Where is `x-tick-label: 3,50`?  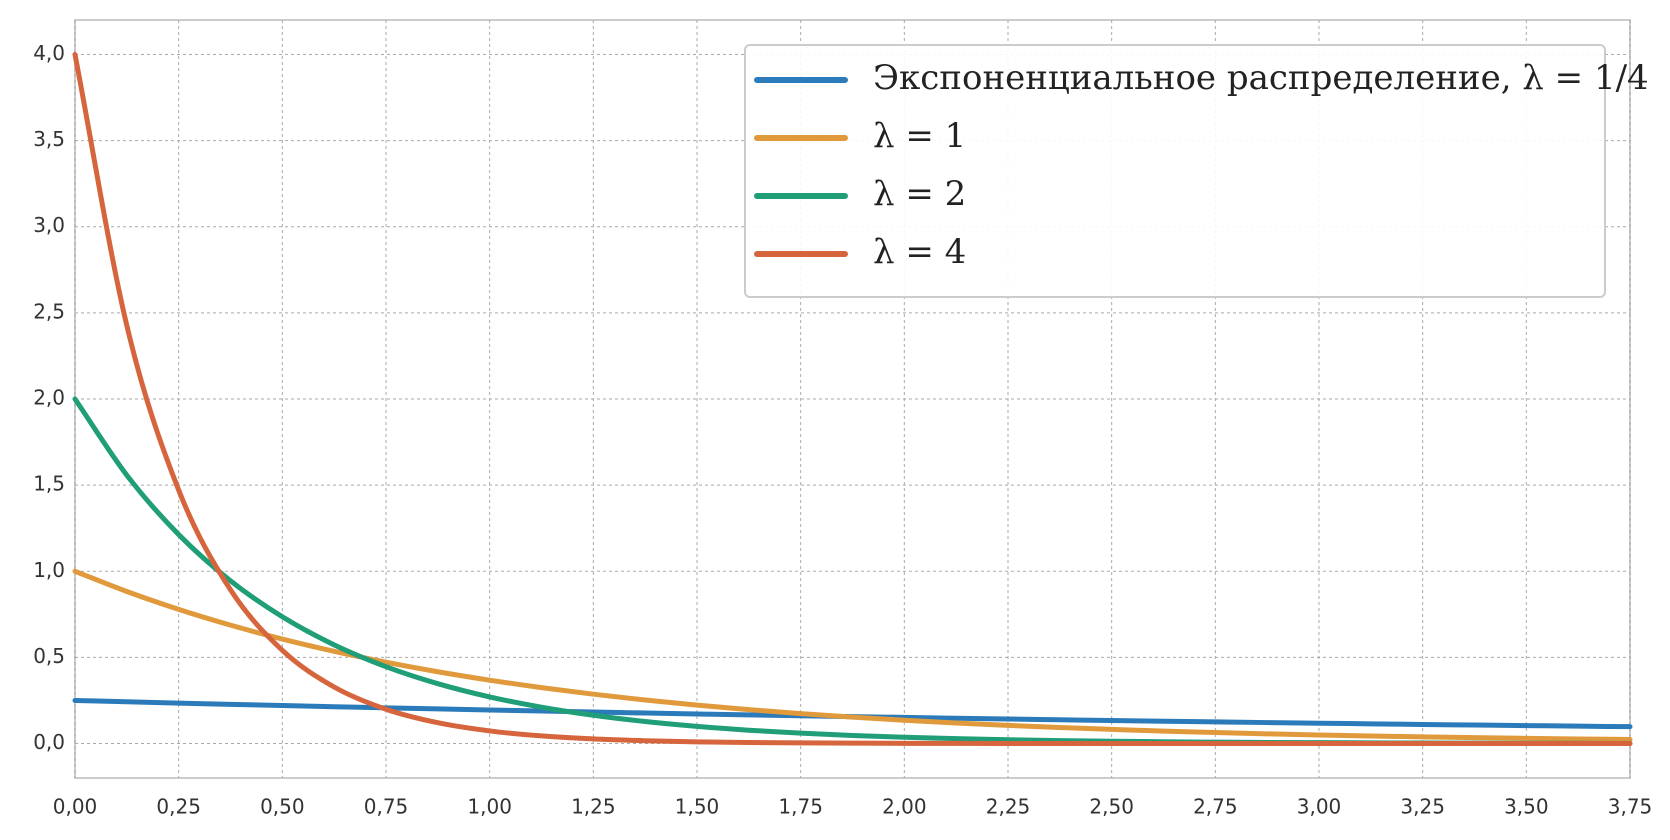
x-tick-label: 3,50 is located at coordinates (1526, 807).